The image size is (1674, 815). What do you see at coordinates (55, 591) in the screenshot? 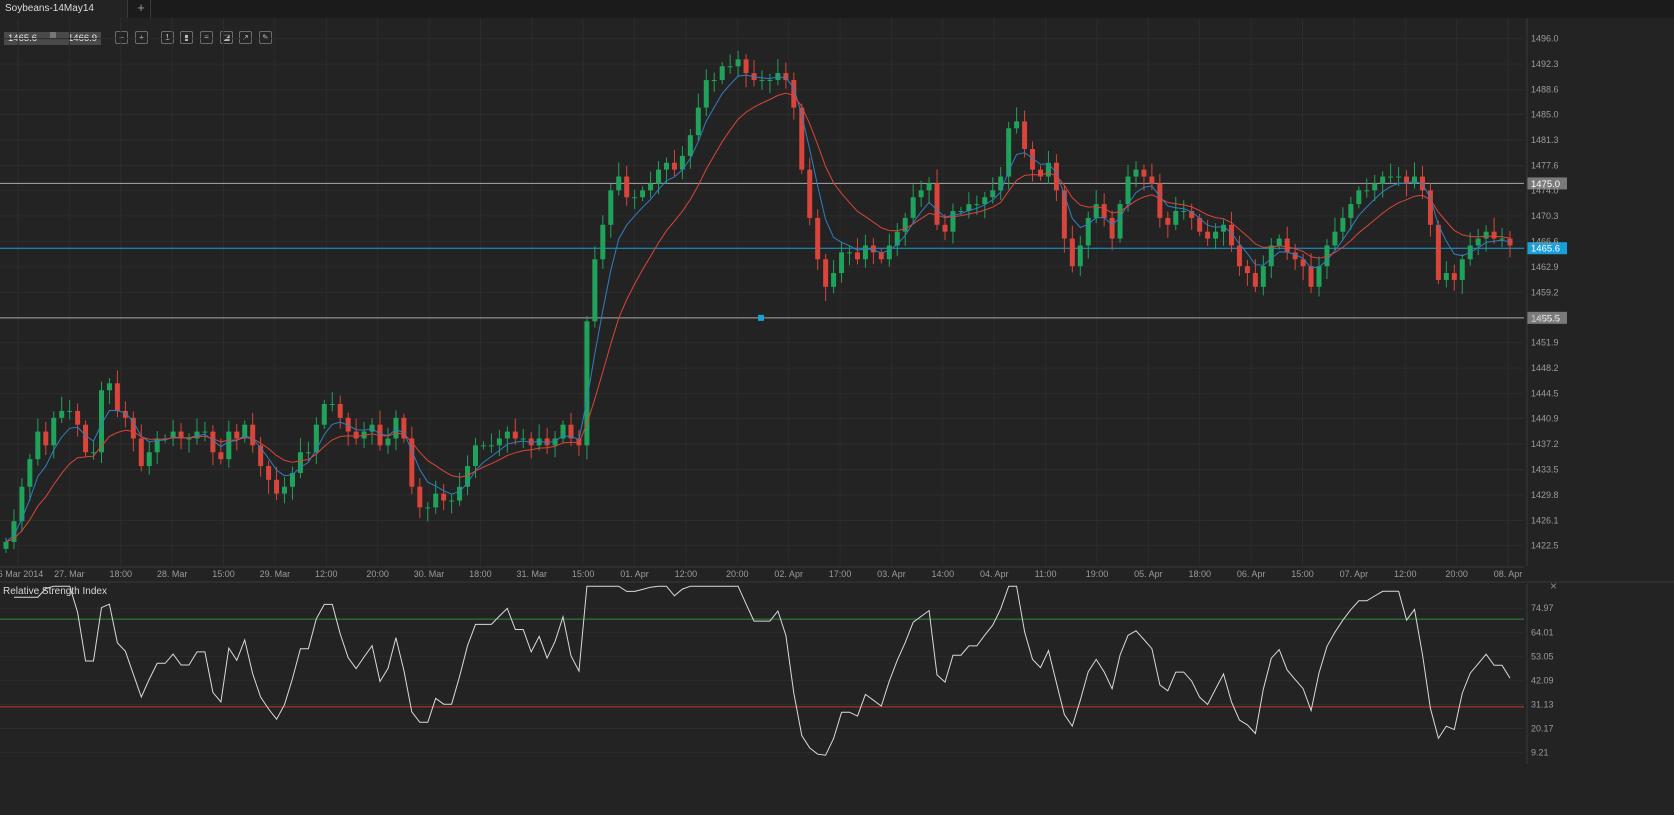
I see `rsi-title: Relative Strength Index` at bounding box center [55, 591].